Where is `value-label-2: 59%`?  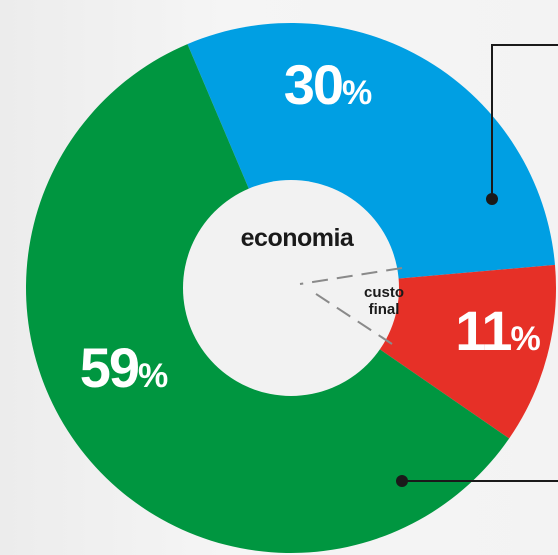
value-label-2: 59% is located at coordinates (124, 367).